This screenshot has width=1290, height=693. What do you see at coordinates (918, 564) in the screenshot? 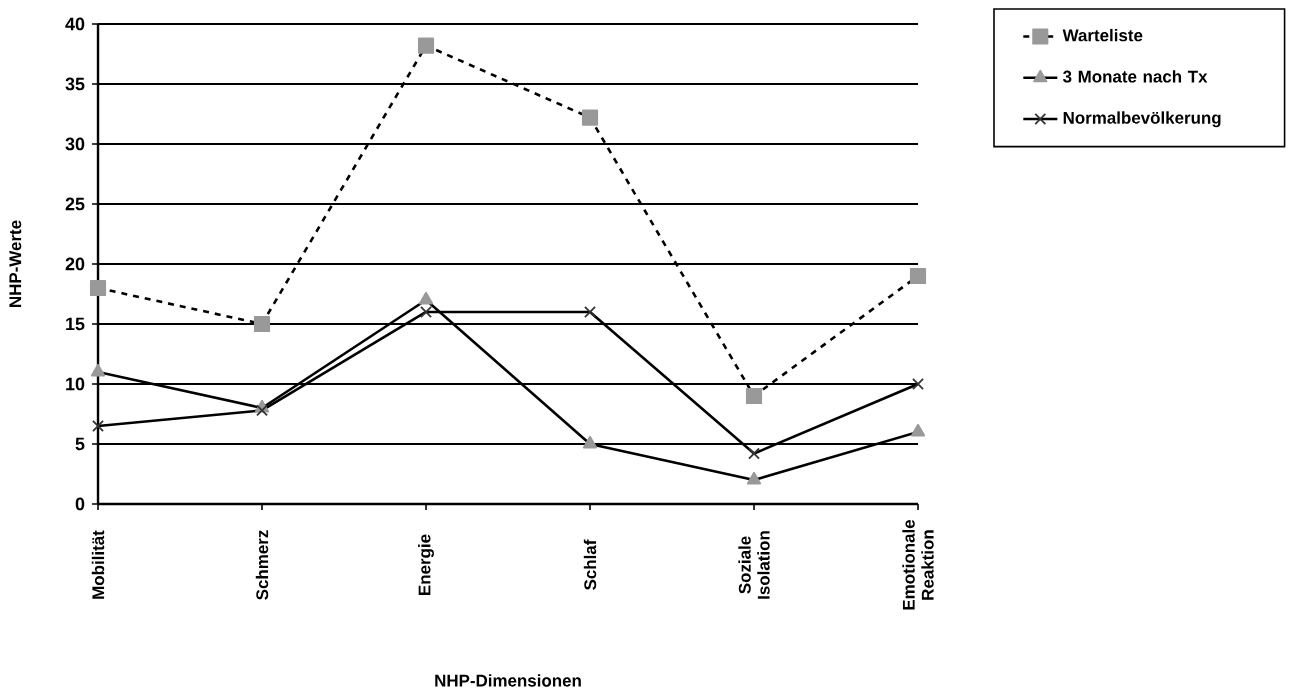
I see `x-tick-label: Emotionale Reaktion` at bounding box center [918, 564].